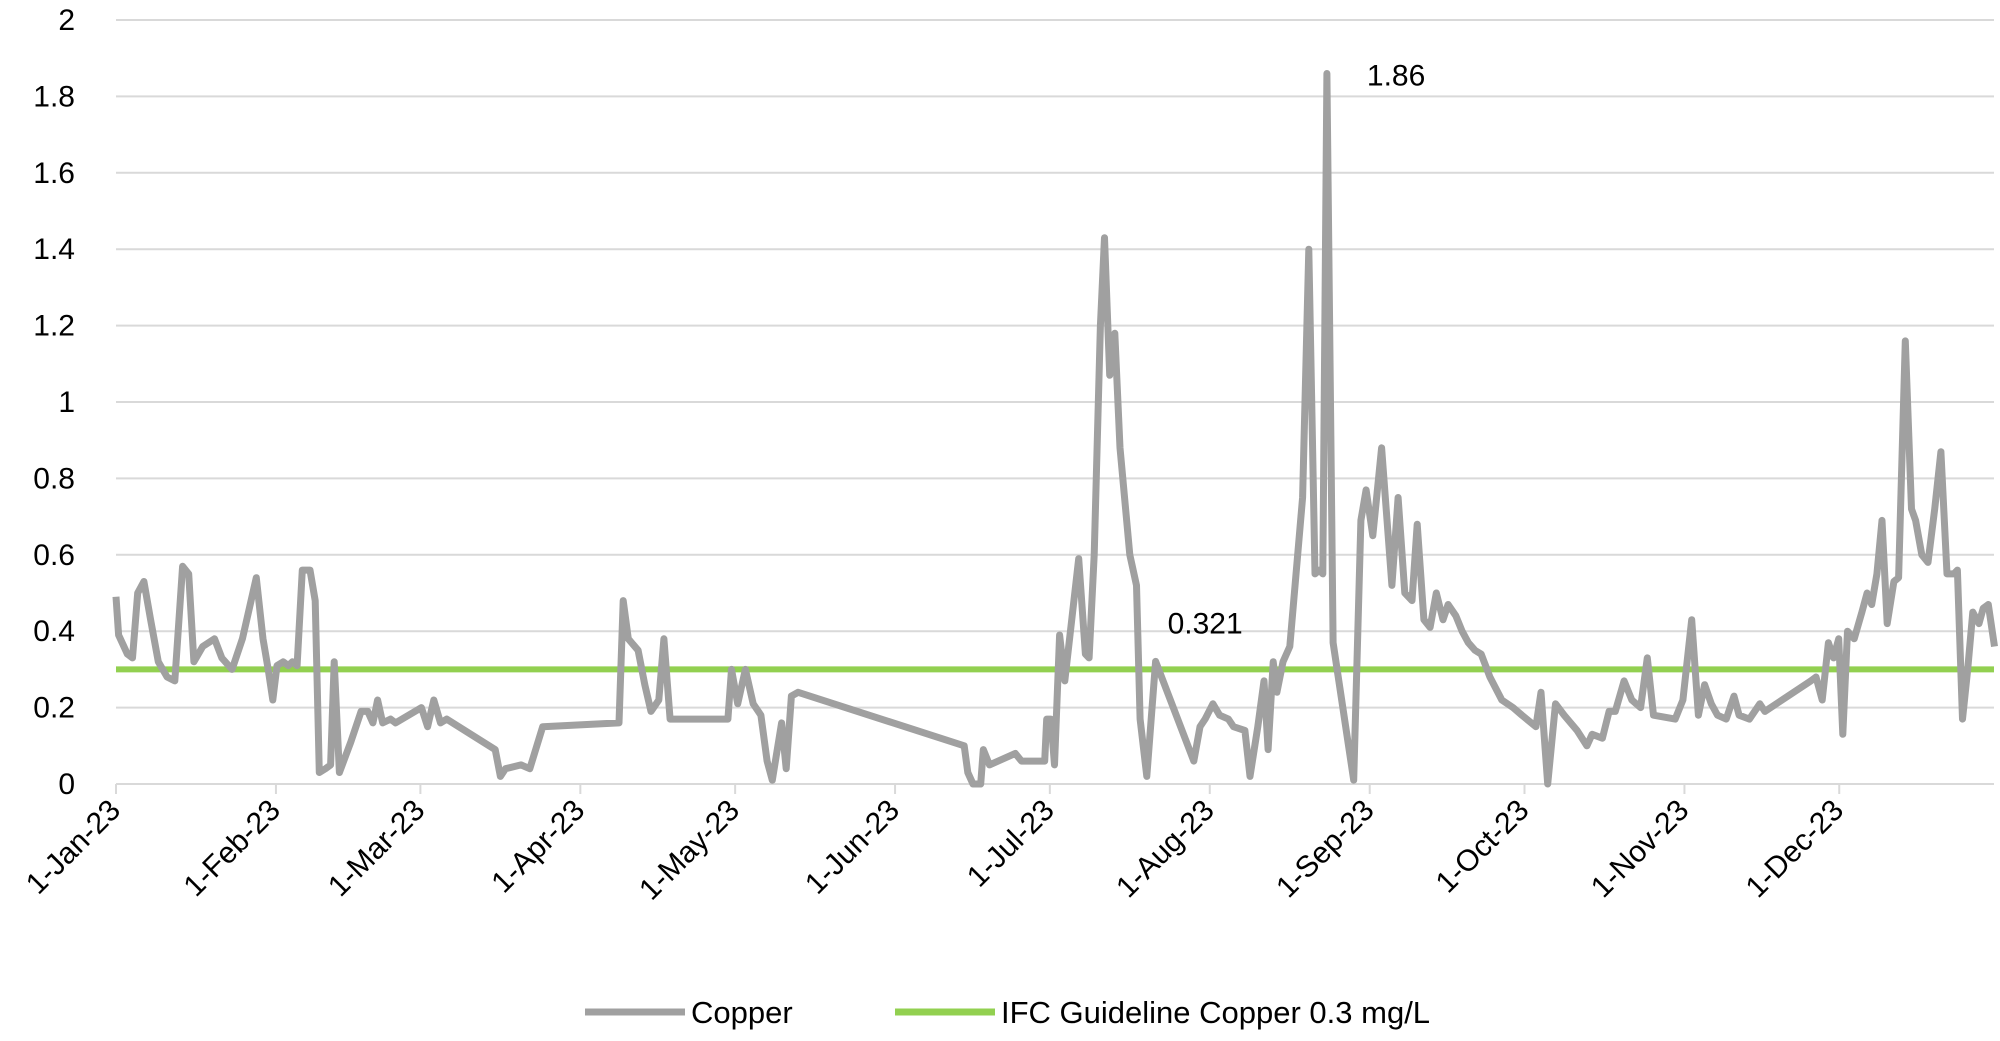 The image size is (2000, 1041). What do you see at coordinates (1205, 623) in the screenshot?
I see `data-label: 0.321` at bounding box center [1205, 623].